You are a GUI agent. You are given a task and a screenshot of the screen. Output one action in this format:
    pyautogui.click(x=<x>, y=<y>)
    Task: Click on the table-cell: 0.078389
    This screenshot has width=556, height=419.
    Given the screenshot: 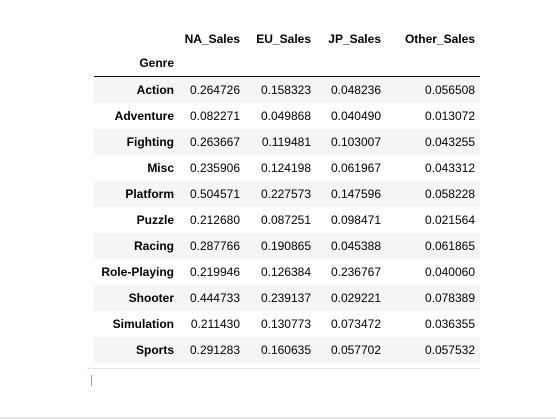 What is the action you would take?
    pyautogui.click(x=449, y=298)
    